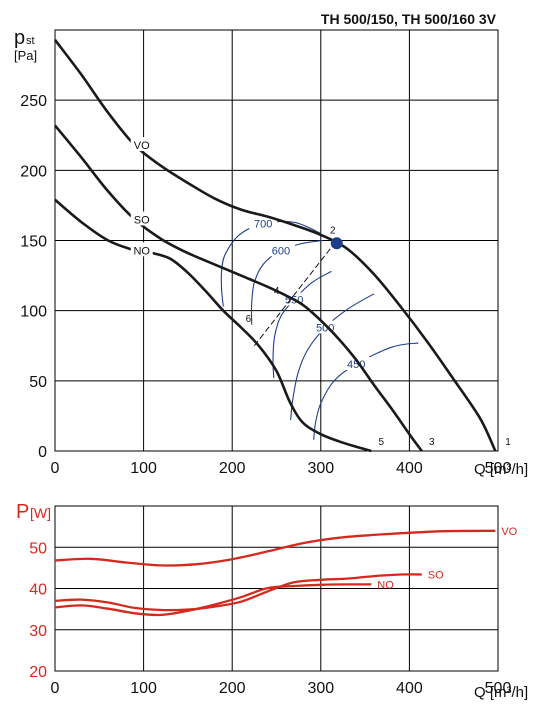 This screenshot has height=722, width=548. I want to click on y-tick-label: 150, so click(33, 242).